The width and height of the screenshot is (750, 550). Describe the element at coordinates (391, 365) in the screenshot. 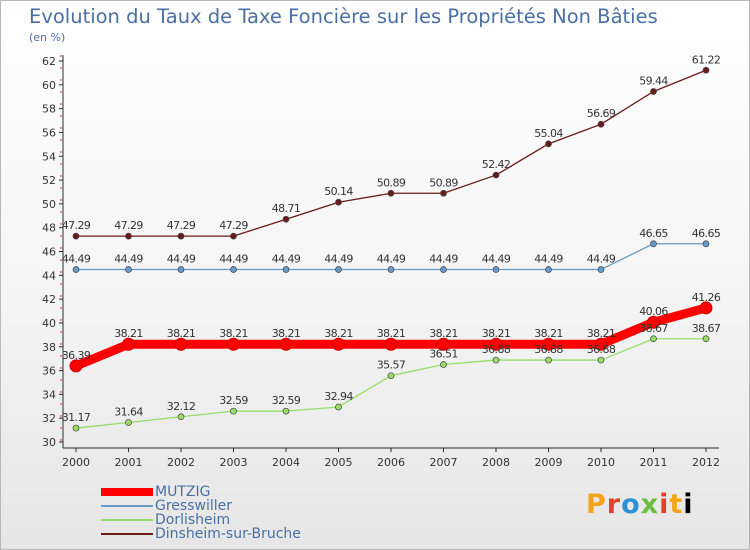

I see `data-label: 35.57` at that location.